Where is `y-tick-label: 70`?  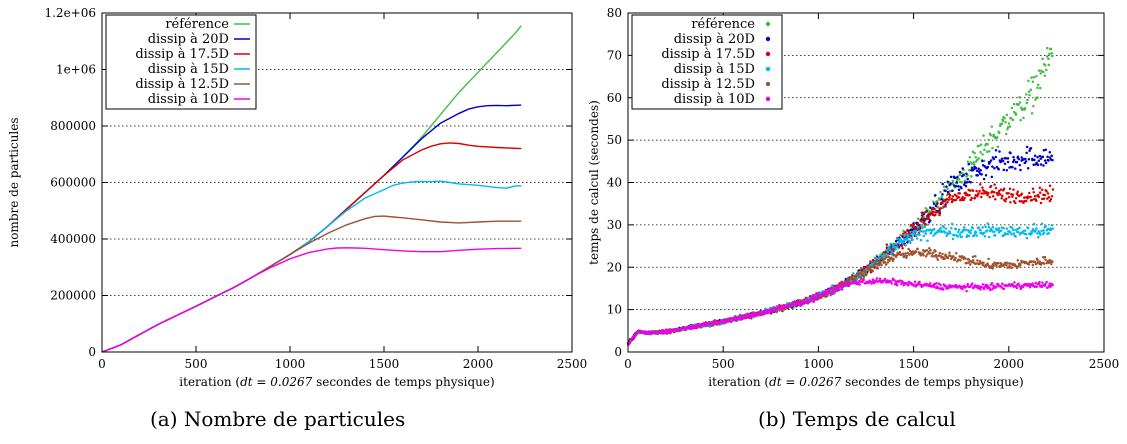 y-tick-label: 70 is located at coordinates (614, 55).